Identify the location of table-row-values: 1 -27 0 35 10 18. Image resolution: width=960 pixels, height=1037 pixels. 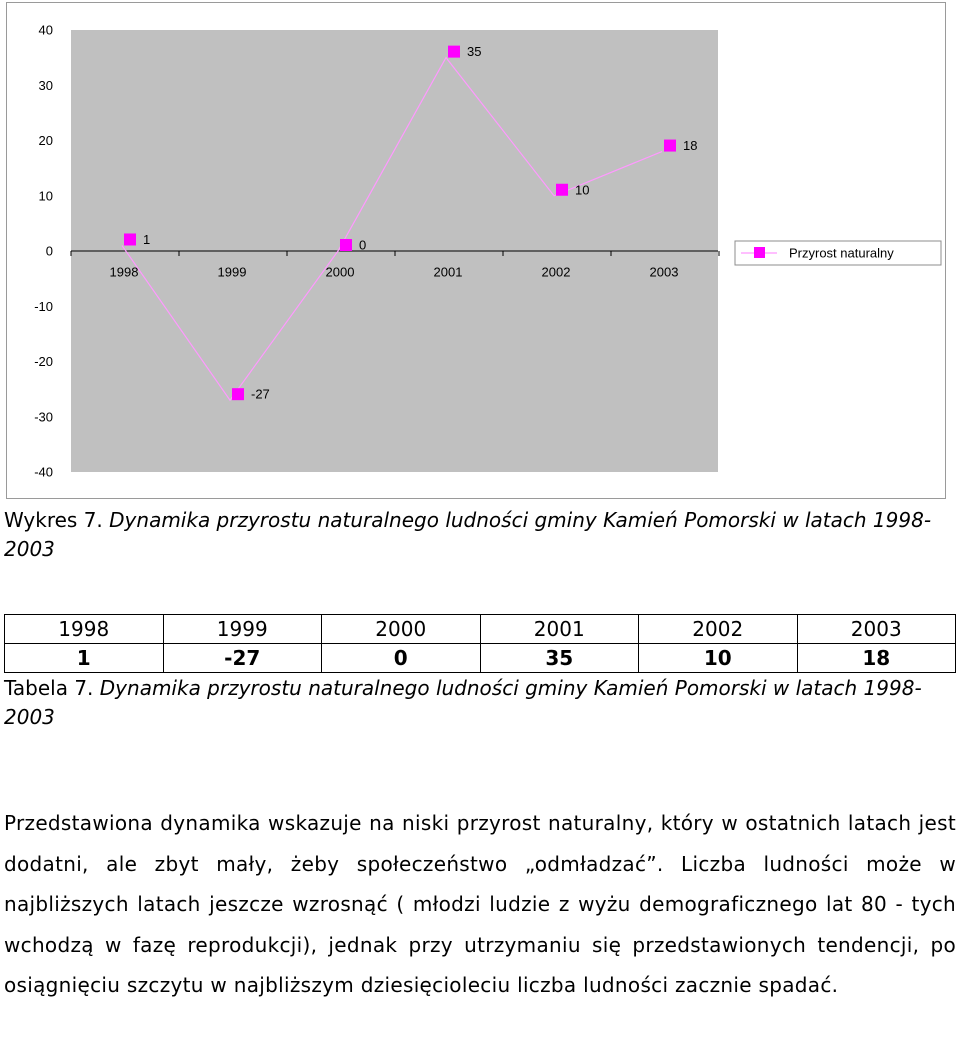
(480, 658).